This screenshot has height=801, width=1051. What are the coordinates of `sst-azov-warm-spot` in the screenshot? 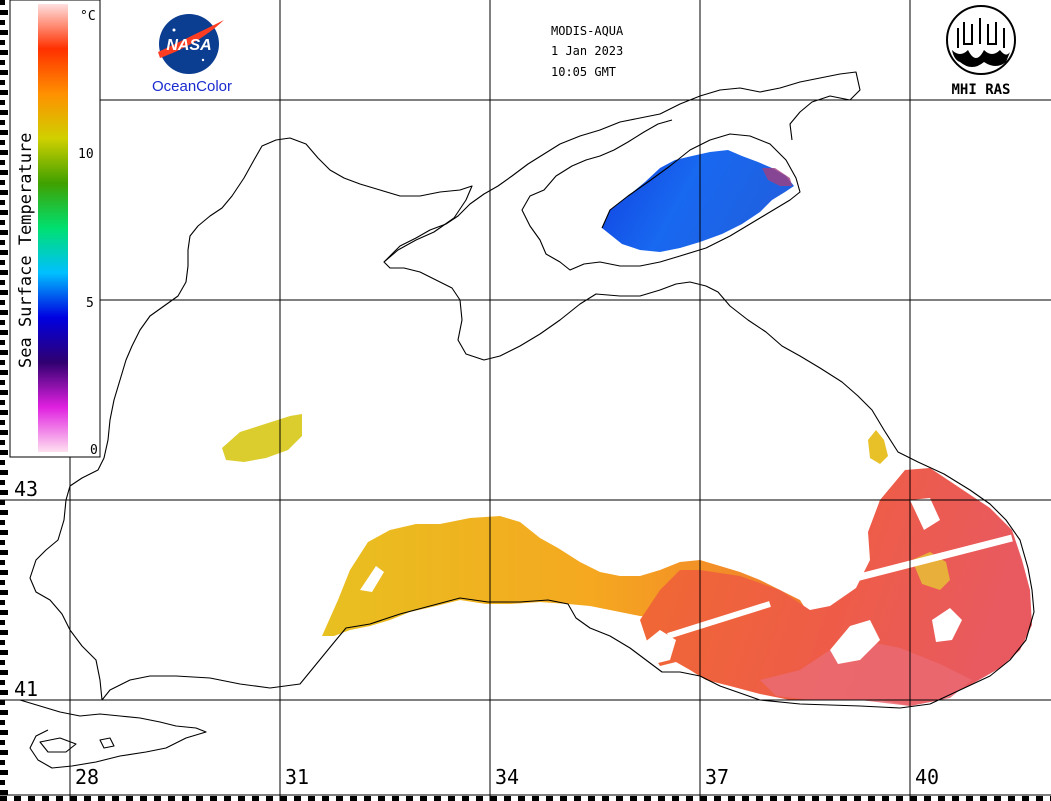 It's located at (777, 177).